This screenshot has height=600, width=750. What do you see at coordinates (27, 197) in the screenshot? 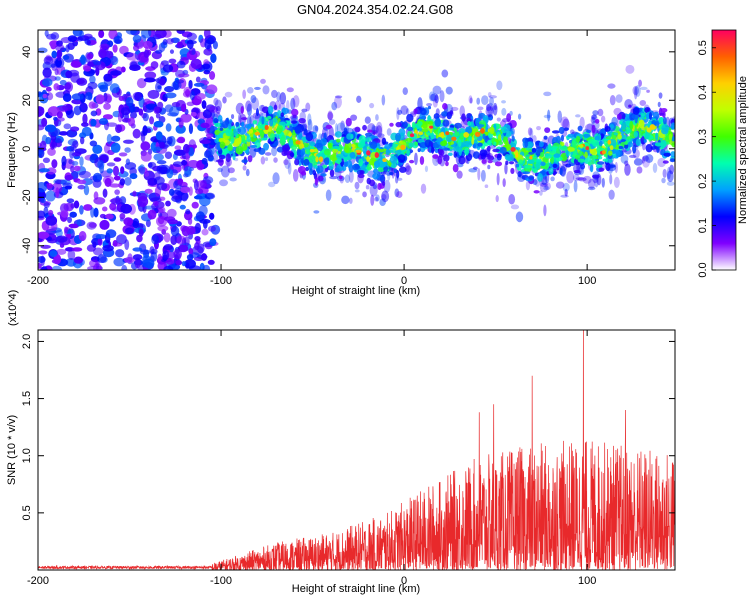
I see `y-tick-label: -20` at bounding box center [27, 197].